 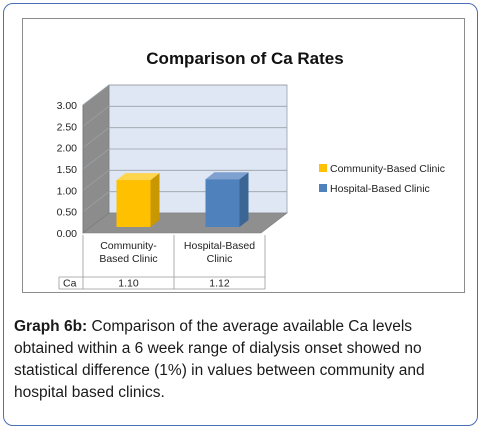 I want to click on legend-entry: Hospital-Based Clinic, so click(x=380, y=189).